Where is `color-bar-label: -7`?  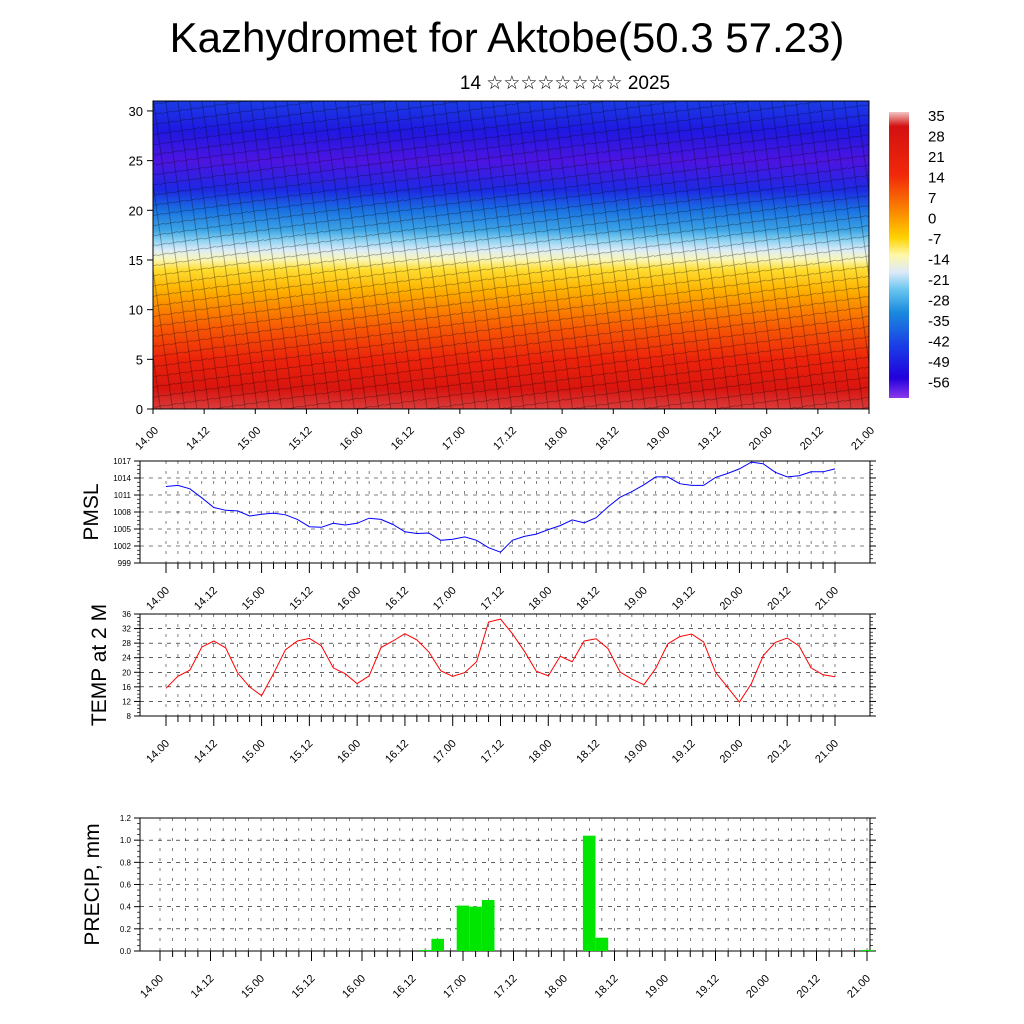 color-bar-label: -7 is located at coordinates (934, 239).